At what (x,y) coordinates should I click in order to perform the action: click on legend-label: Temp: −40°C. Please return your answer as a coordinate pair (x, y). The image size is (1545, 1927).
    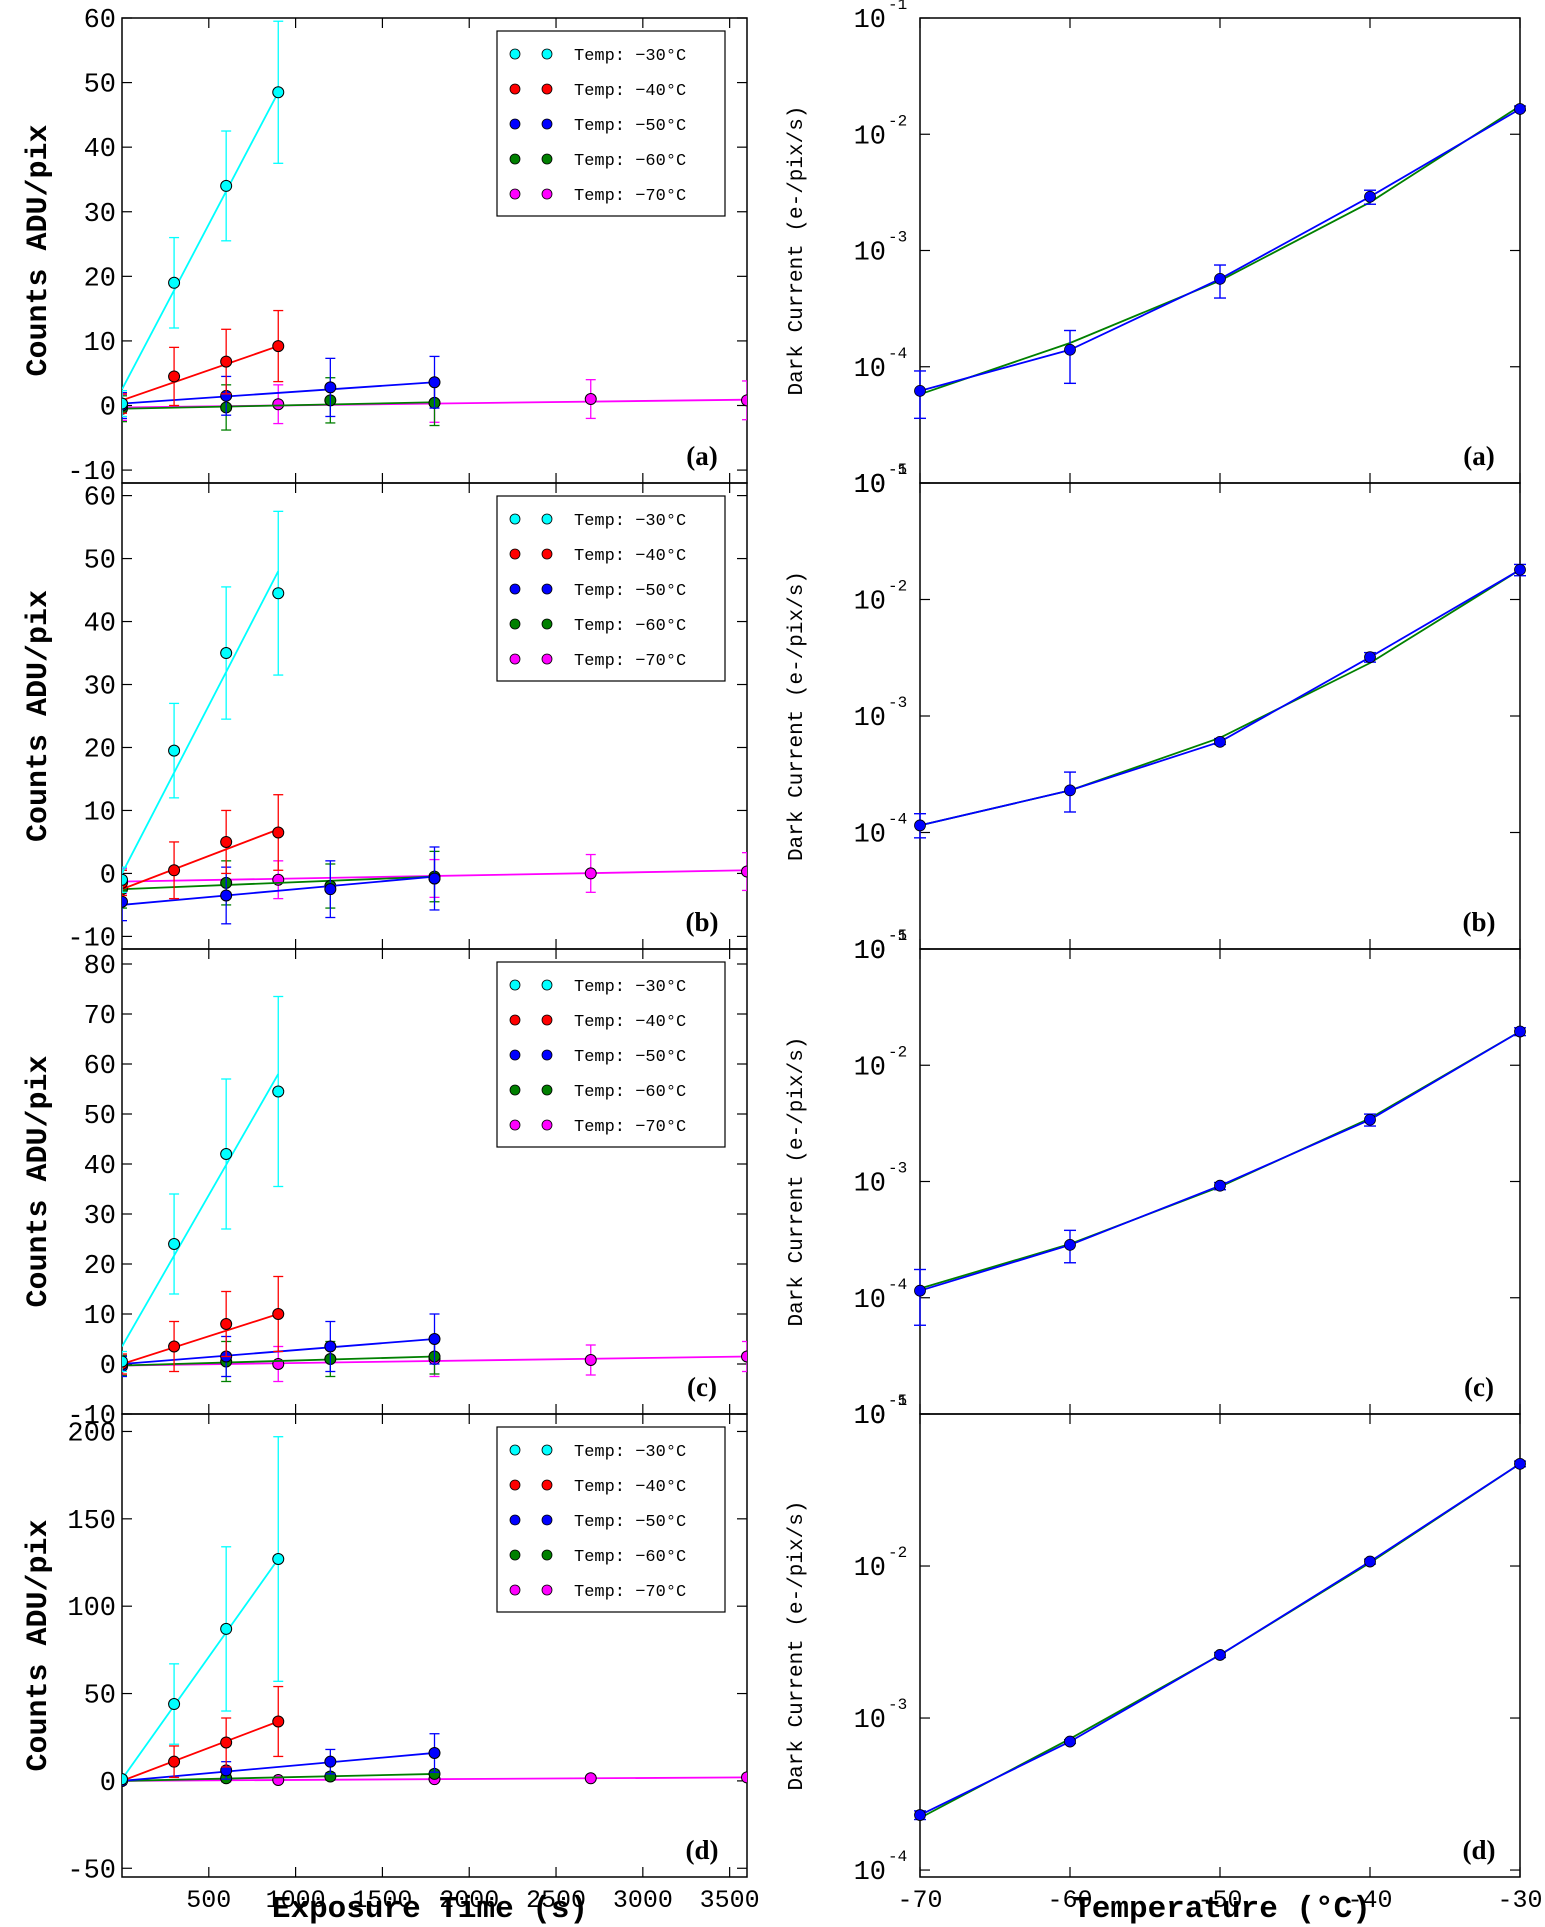
    Looking at the image, I should click on (630, 1022).